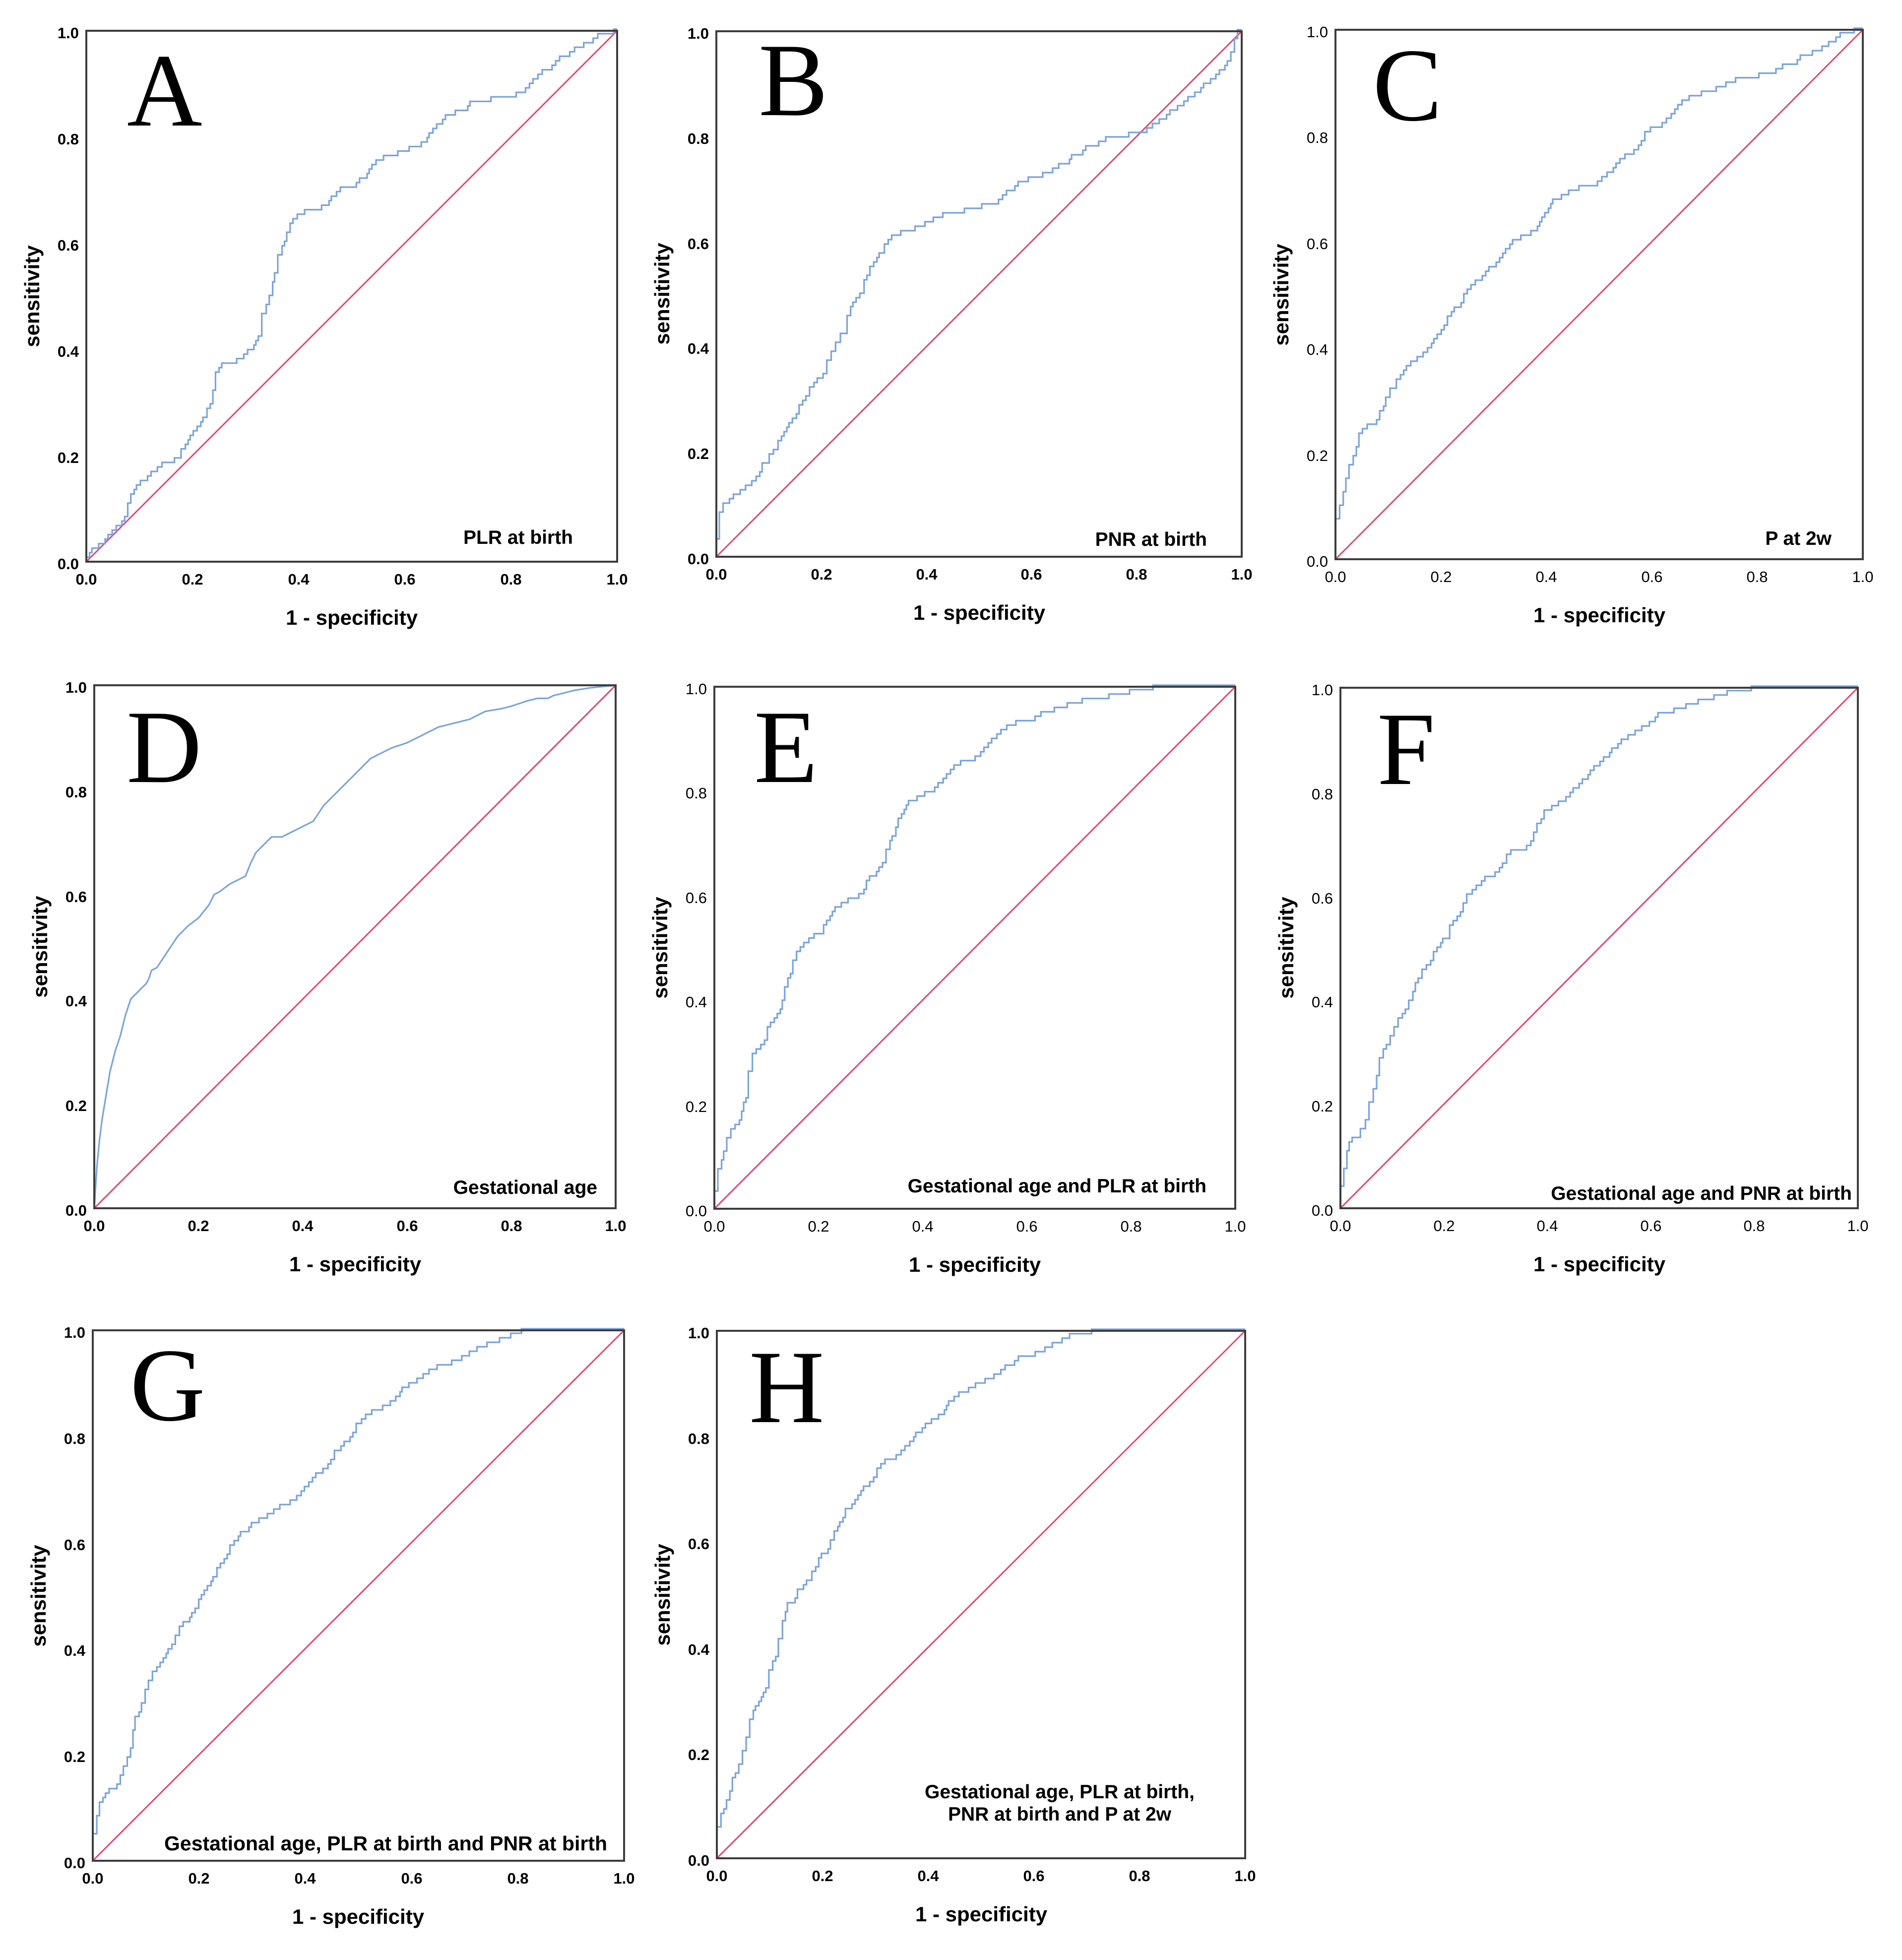  What do you see at coordinates (786, 747) in the screenshot?
I see `svg-text: E` at bounding box center [786, 747].